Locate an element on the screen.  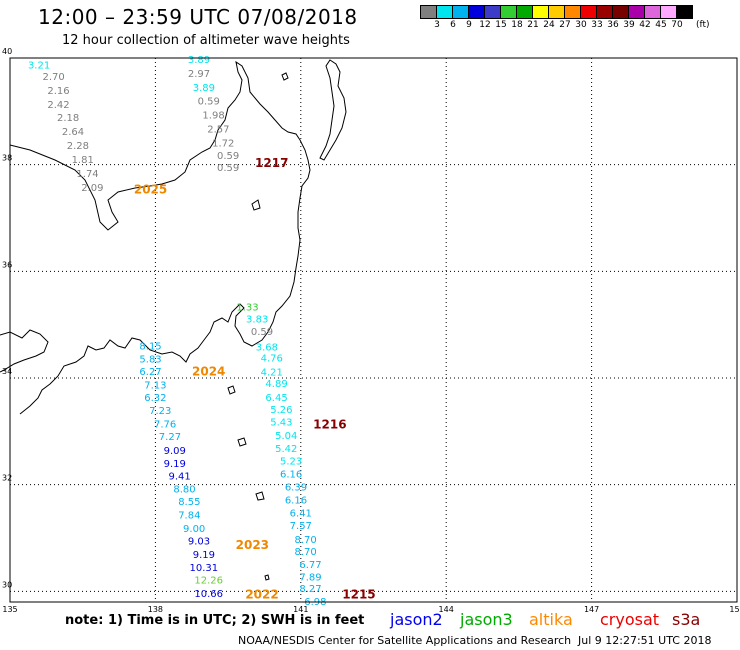
lon-tick-label: 138 is located at coordinates (155, 609).